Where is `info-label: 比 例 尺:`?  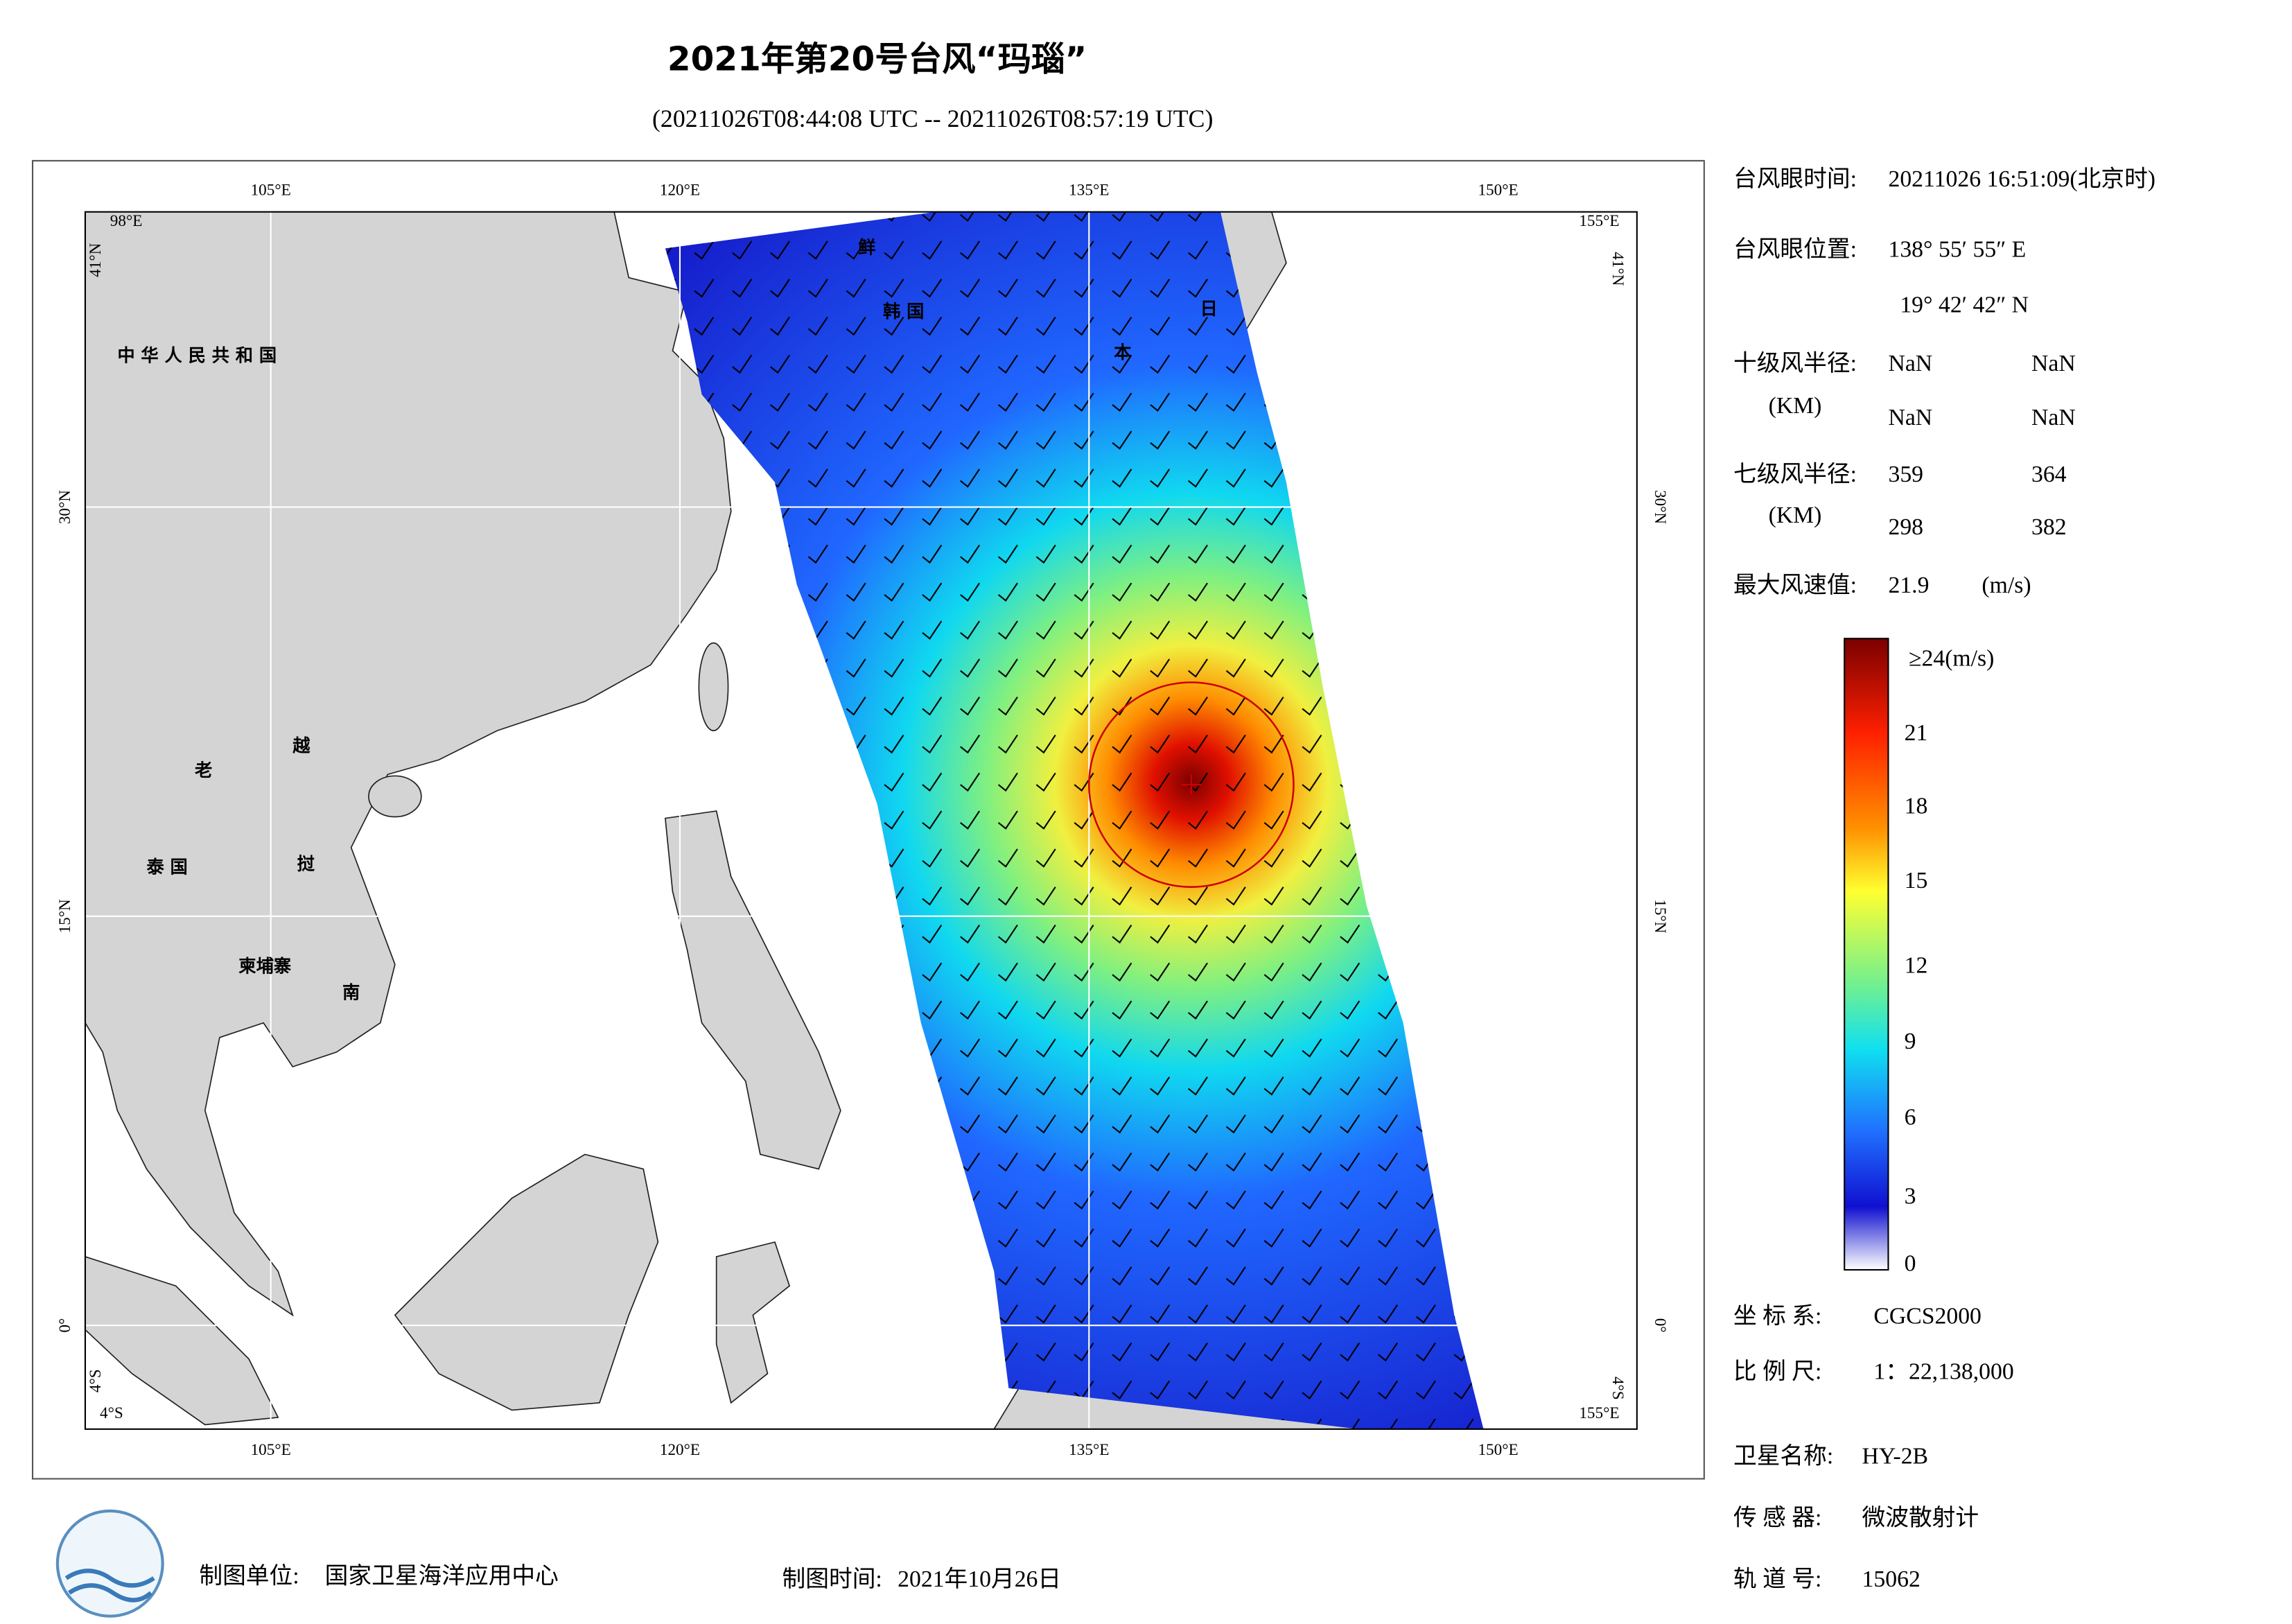 info-label: 比 例 尺: is located at coordinates (1777, 1371).